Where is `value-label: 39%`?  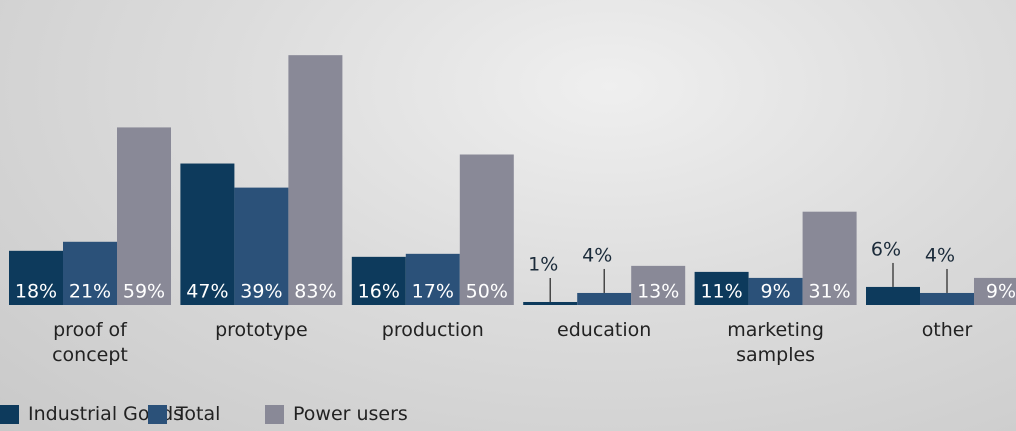
value-label: 39% is located at coordinates (261, 292).